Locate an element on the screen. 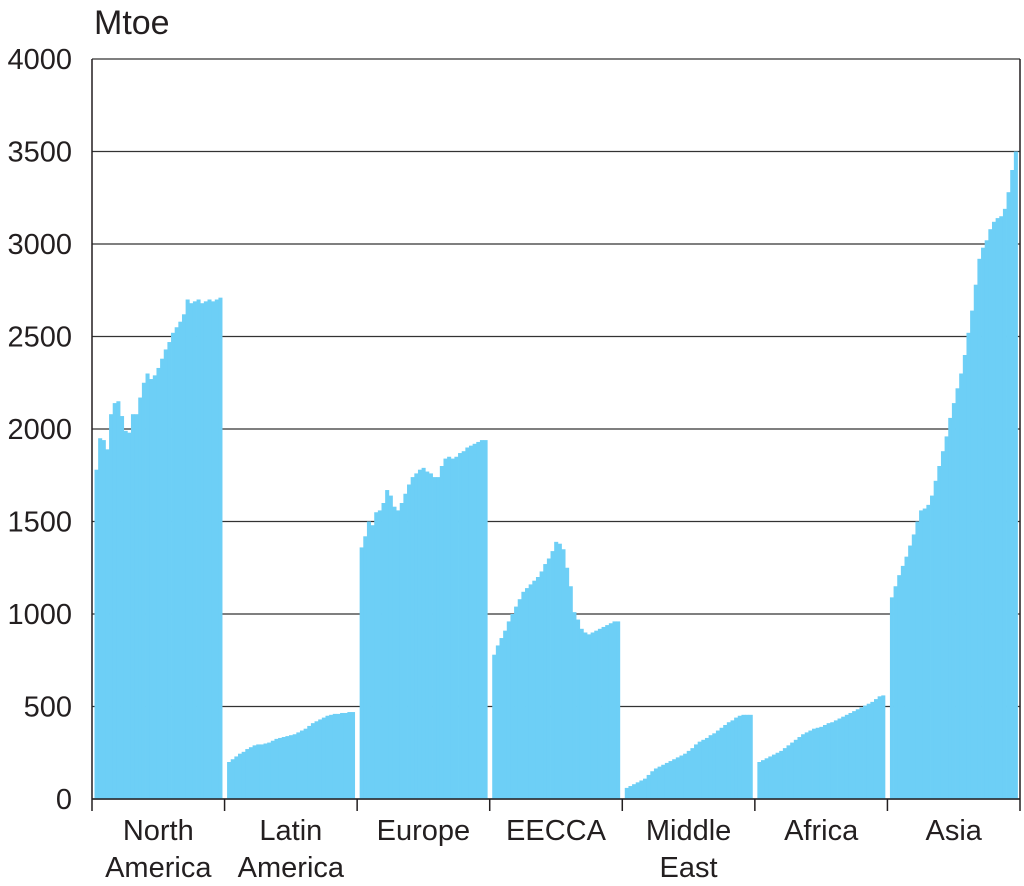  y-tick-label: 1500 is located at coordinates (39, 523).